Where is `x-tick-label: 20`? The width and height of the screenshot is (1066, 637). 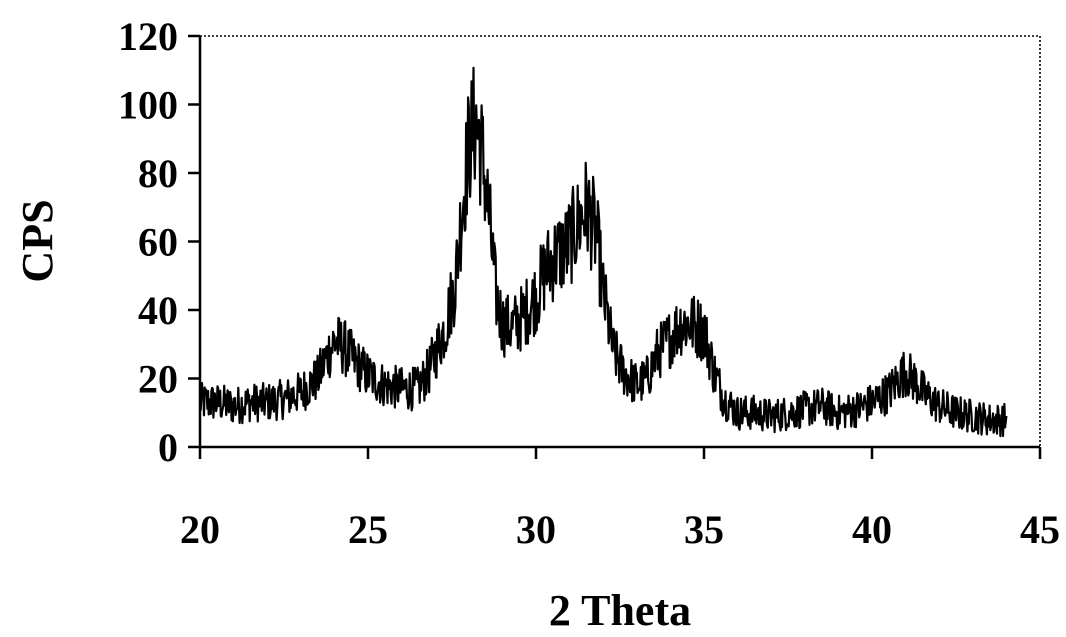 x-tick-label: 20 is located at coordinates (200, 529).